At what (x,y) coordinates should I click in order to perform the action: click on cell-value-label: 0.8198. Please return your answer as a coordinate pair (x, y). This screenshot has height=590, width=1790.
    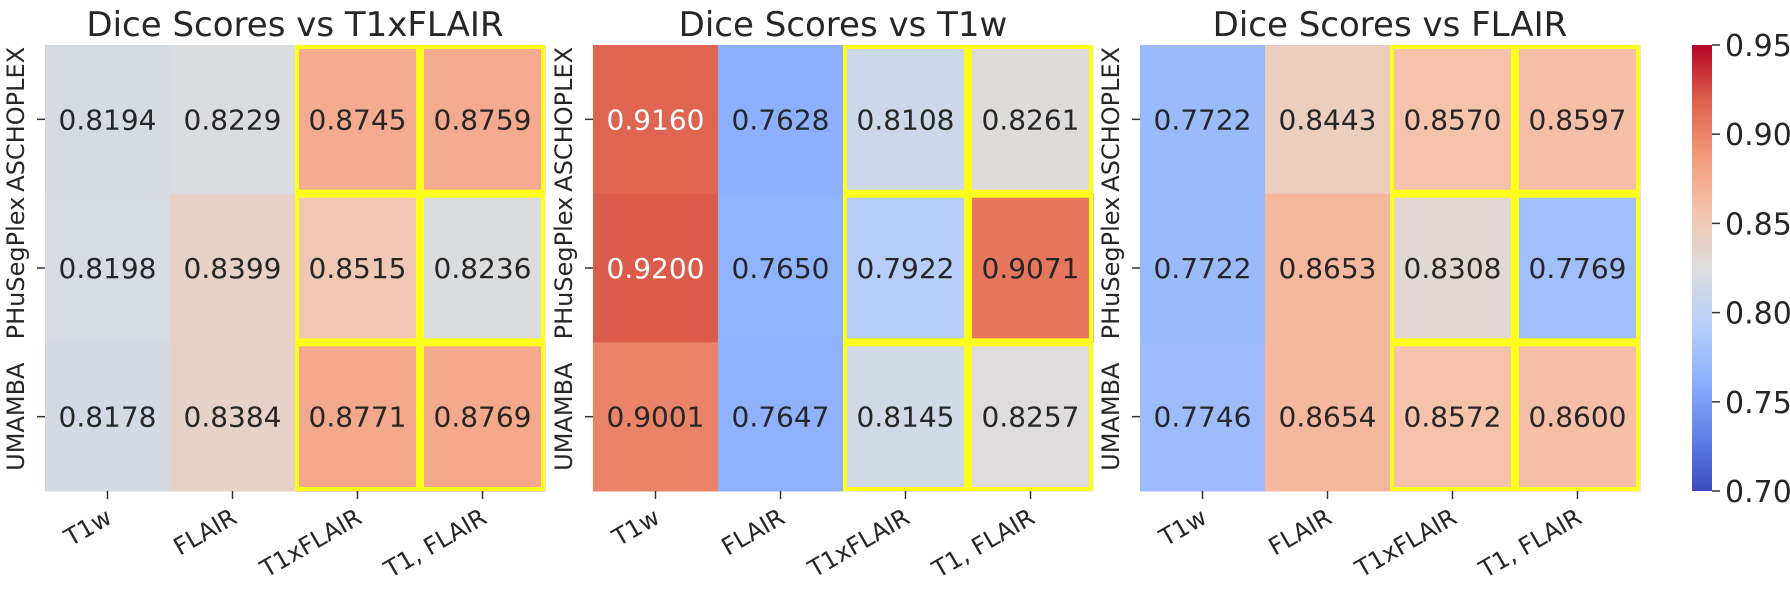
    Looking at the image, I should click on (108, 268).